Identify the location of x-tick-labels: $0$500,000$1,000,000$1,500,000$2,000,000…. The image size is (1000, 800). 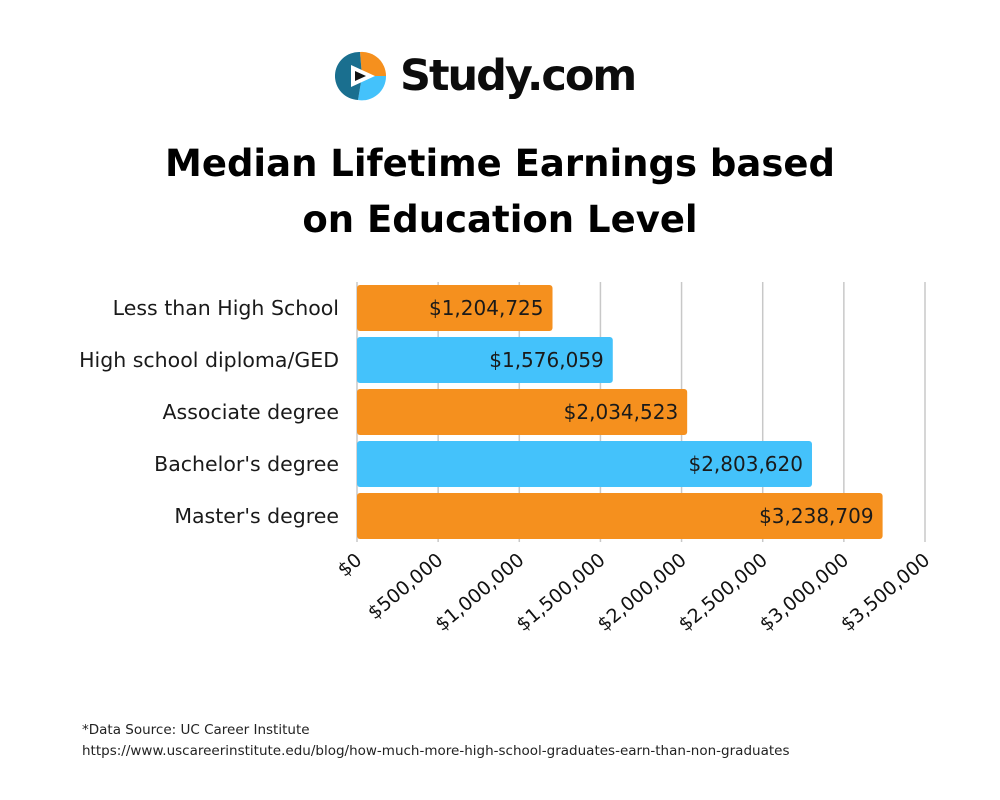
(634, 592).